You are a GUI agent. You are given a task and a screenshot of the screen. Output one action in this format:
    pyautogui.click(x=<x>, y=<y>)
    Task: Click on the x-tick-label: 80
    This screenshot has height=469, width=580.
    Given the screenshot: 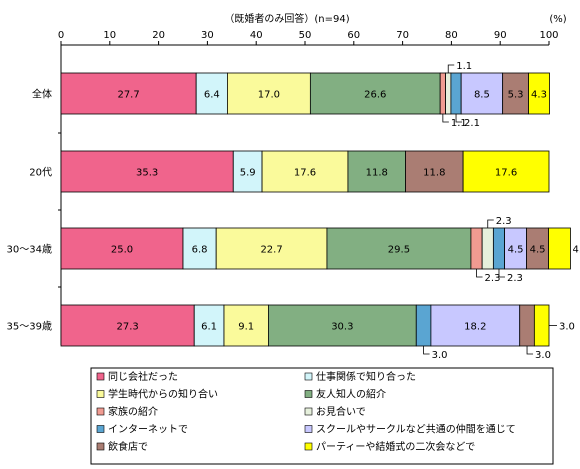 What is the action you would take?
    pyautogui.click(x=451, y=35)
    